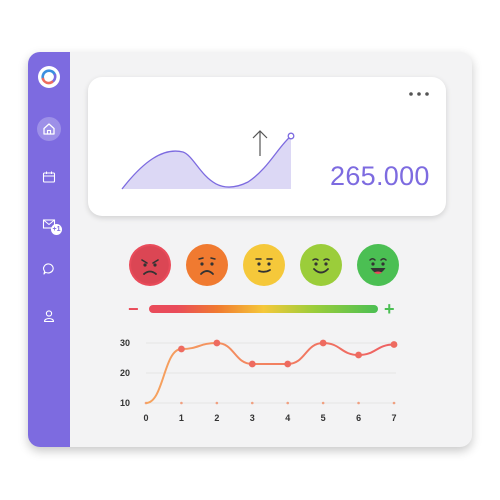 This screenshot has width=500, height=500. Describe the element at coordinates (287, 418) in the screenshot. I see `x-tick-label: 4` at that location.